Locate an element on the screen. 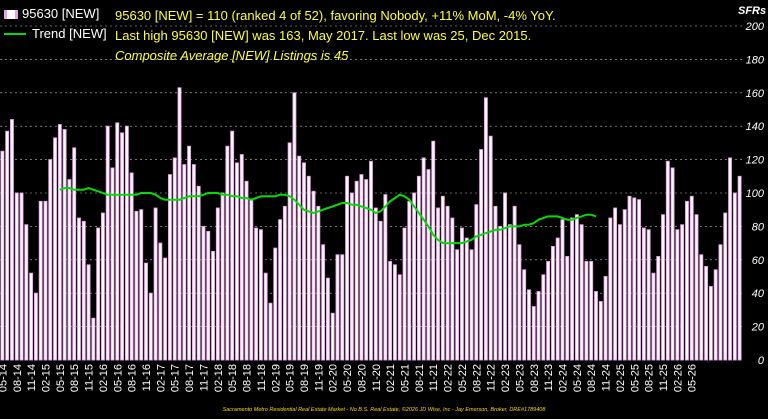  y-tick-label: 0 is located at coordinates (761, 361).